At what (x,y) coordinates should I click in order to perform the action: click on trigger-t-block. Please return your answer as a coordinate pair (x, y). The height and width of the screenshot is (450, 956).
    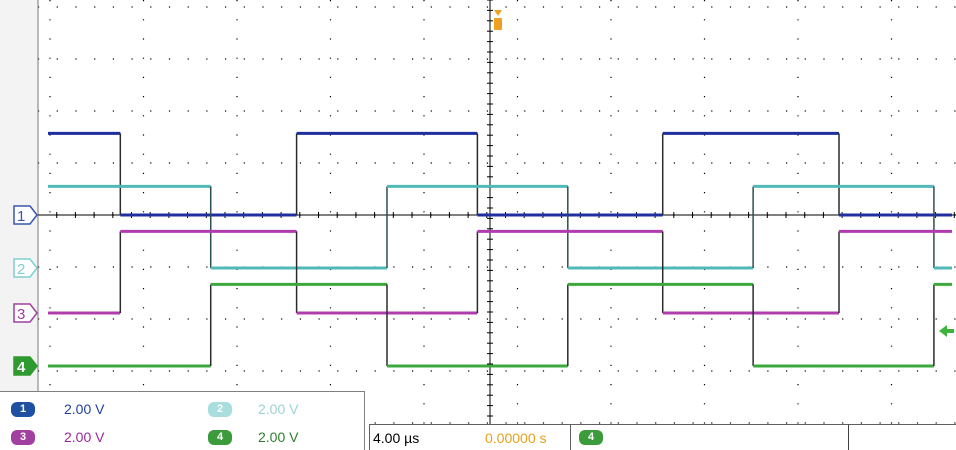
    Looking at the image, I should click on (498, 24).